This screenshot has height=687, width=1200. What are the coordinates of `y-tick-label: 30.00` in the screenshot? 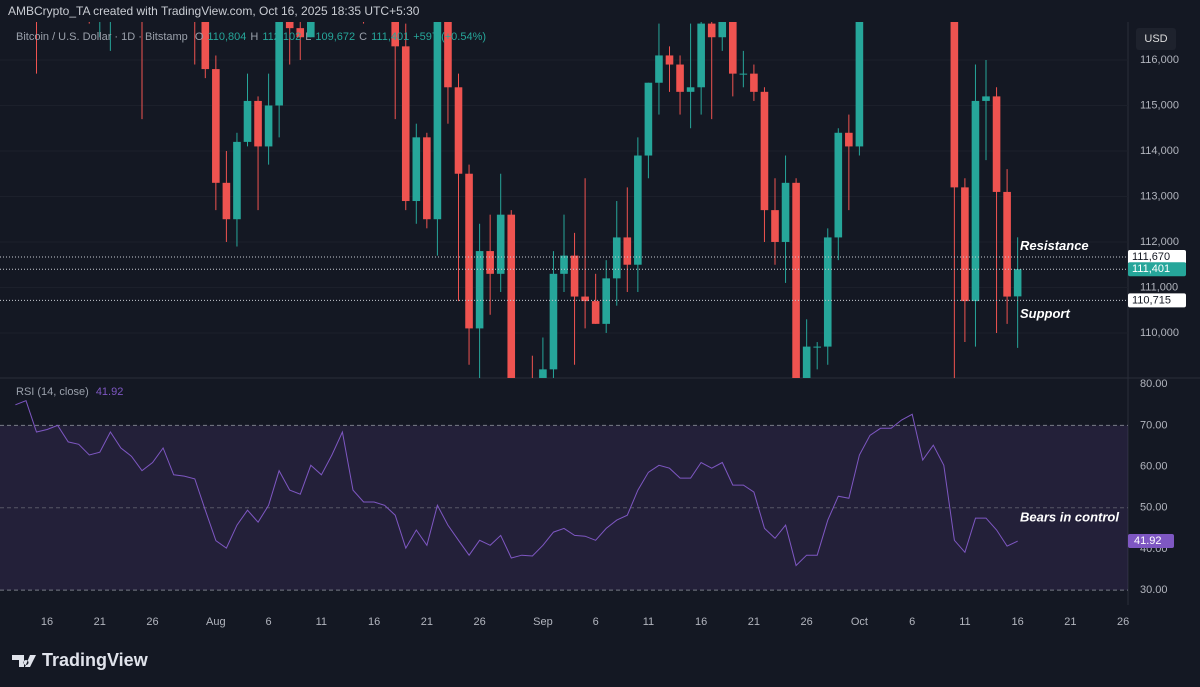 It's located at (1154, 590).